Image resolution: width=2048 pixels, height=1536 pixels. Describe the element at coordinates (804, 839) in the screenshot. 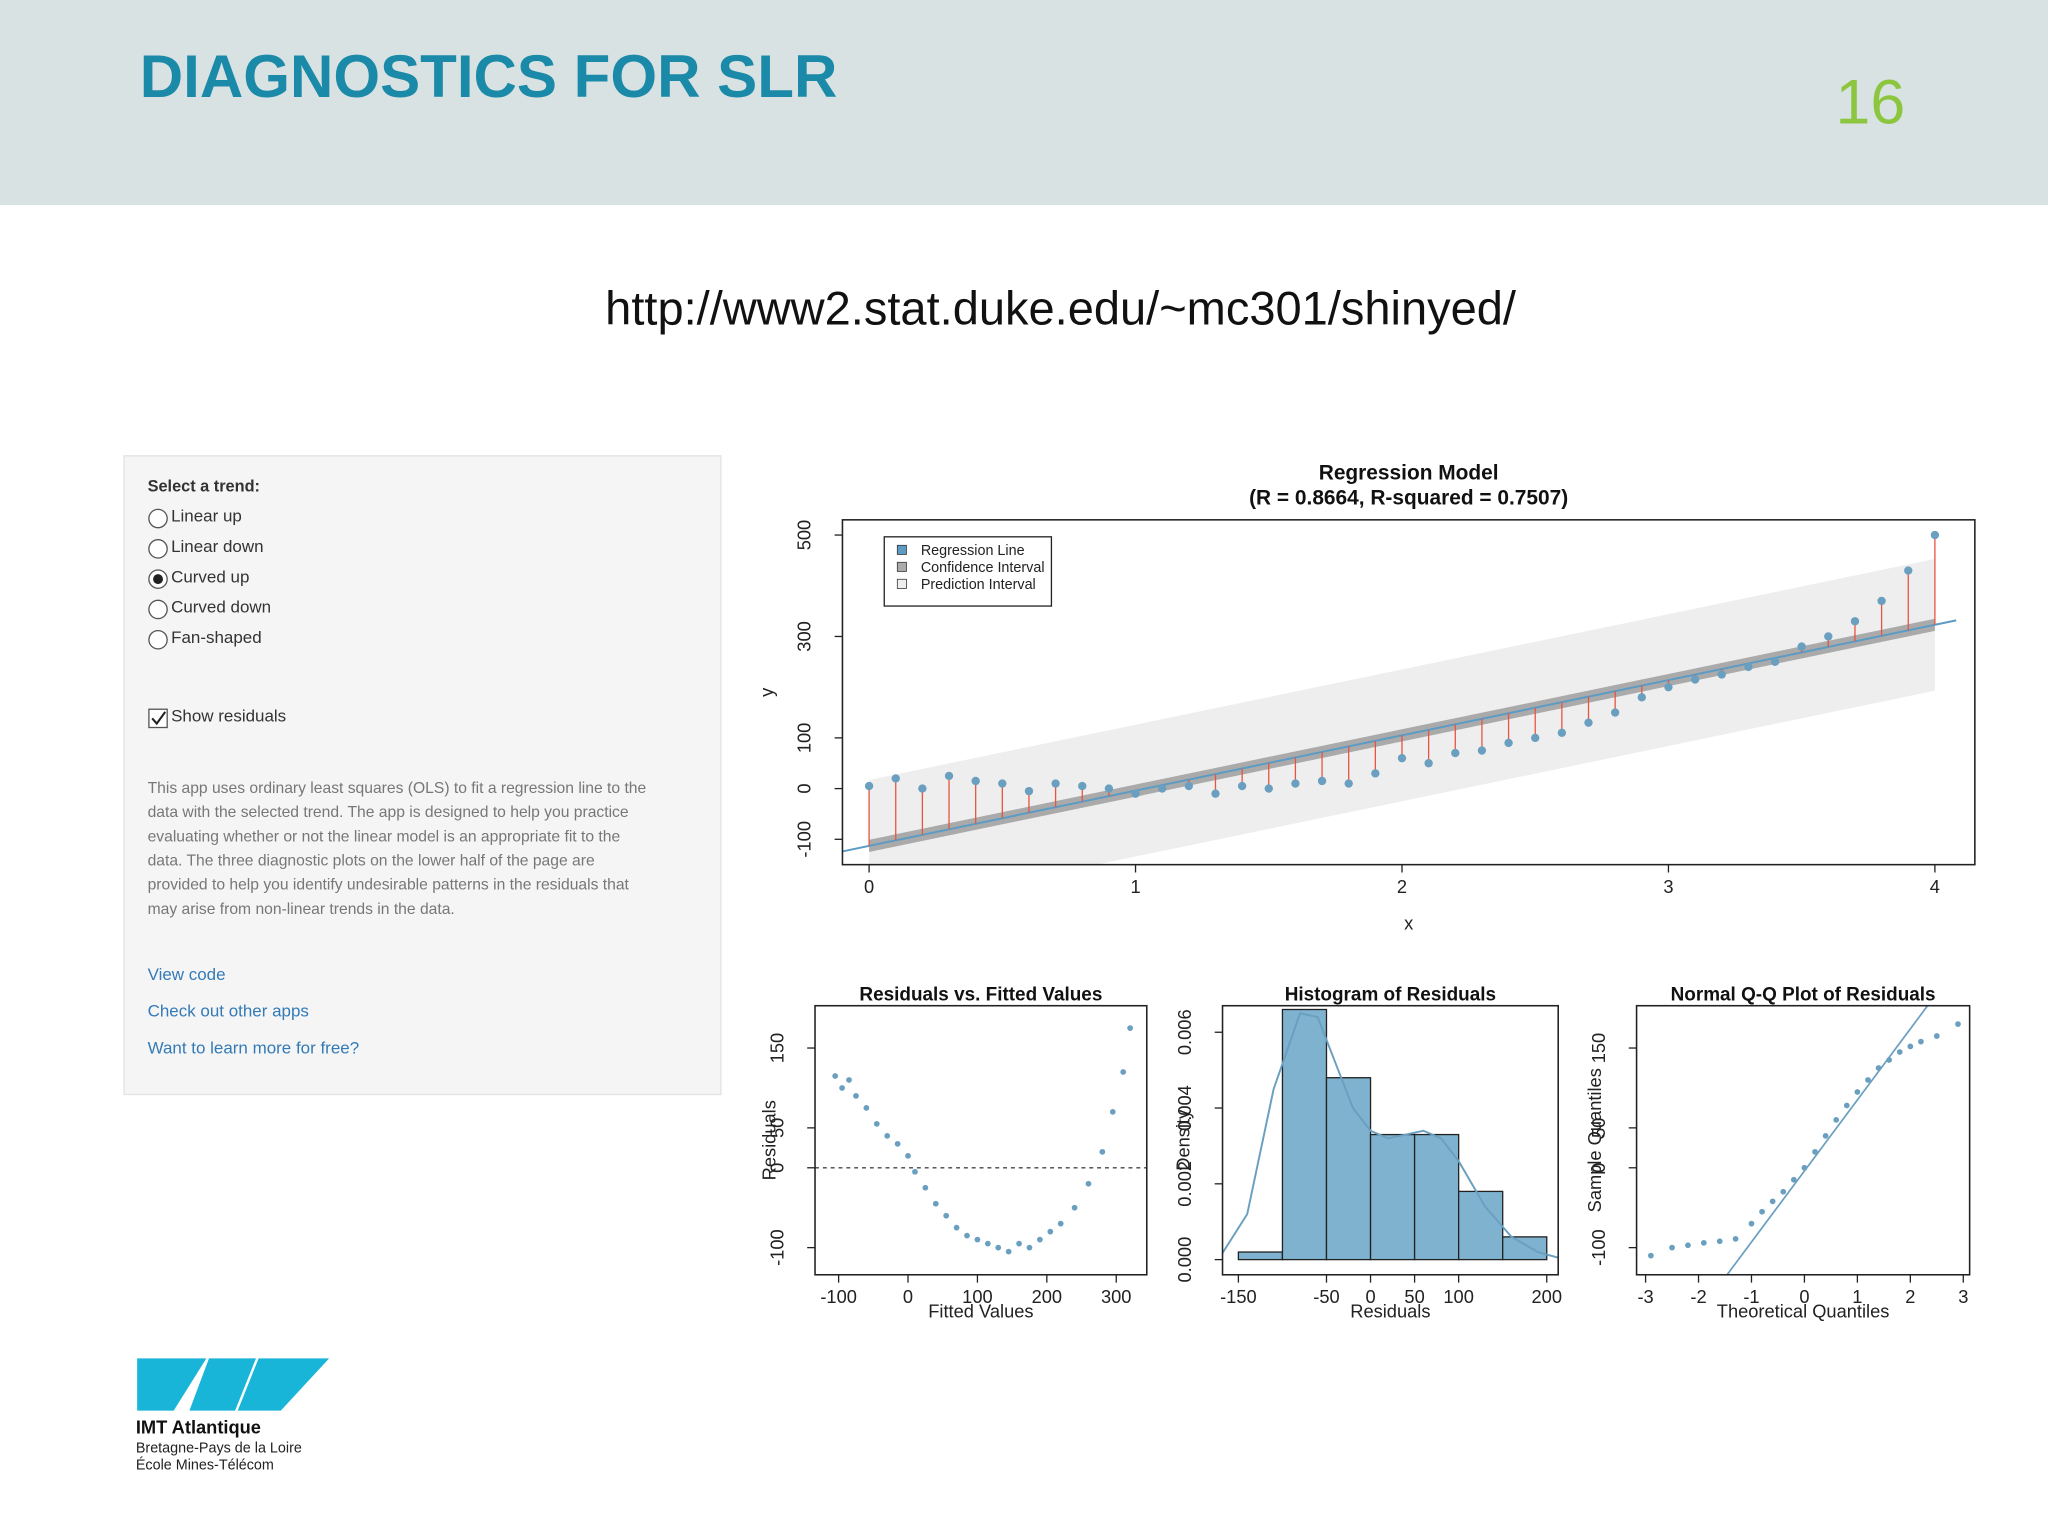

I see `y-tick-label: -100` at that location.